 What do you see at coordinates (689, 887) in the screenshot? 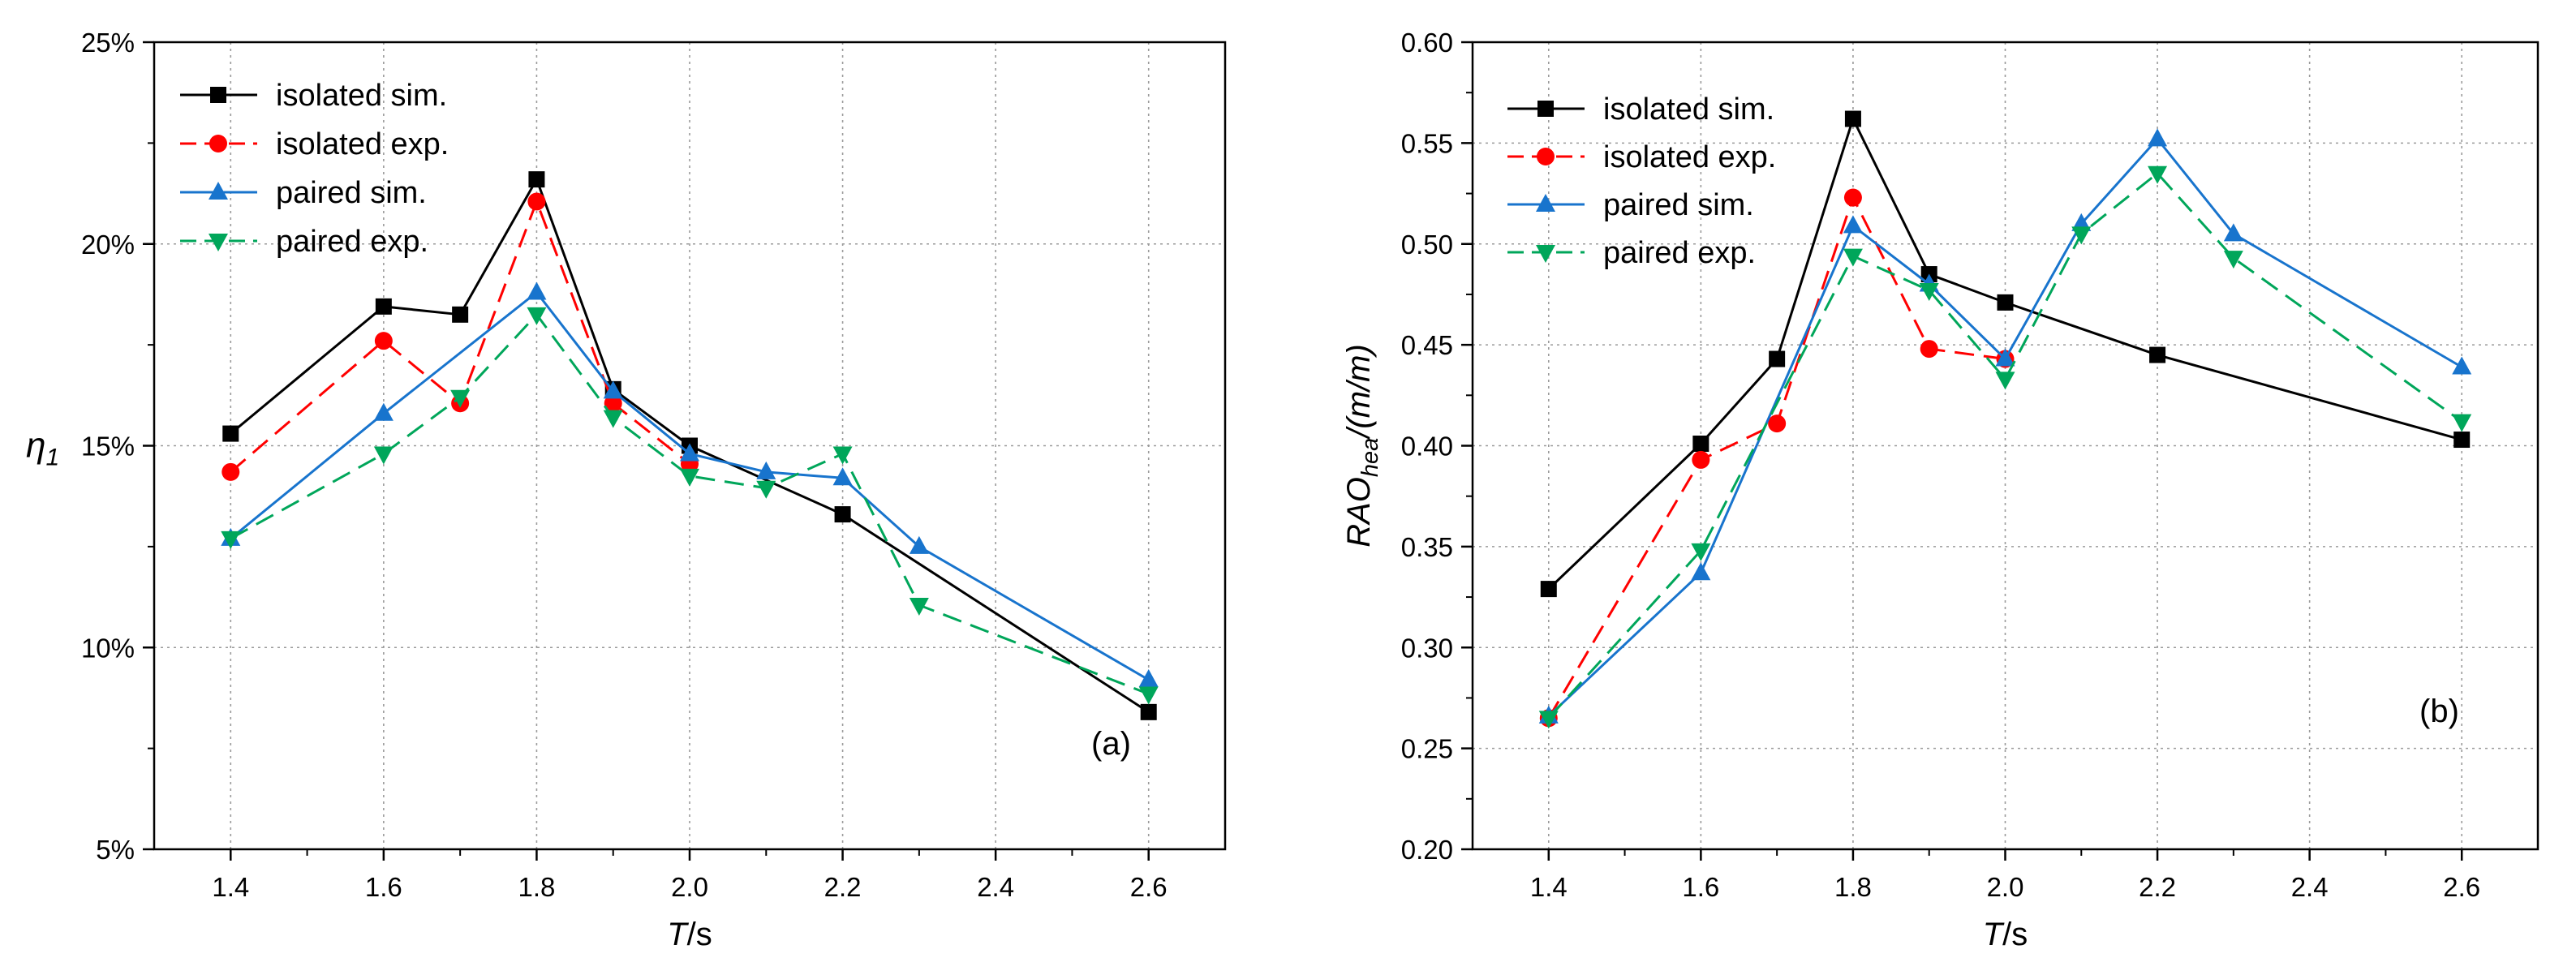
I see `x-tick-label: 2.0` at bounding box center [689, 887].